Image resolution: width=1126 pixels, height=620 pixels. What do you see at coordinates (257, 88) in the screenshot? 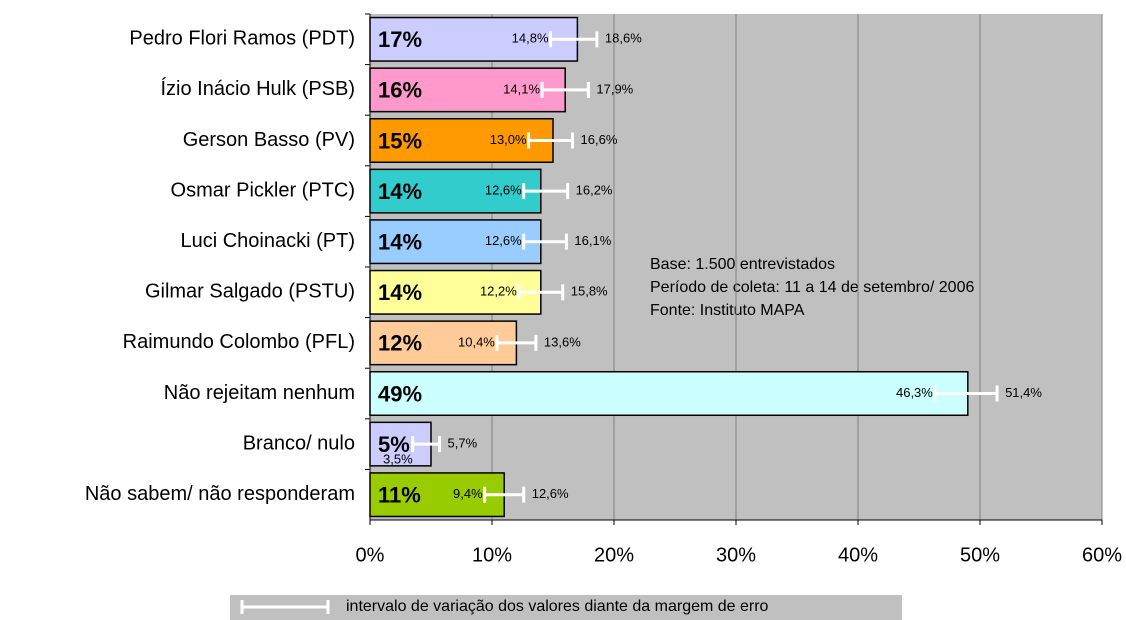
I see `y-tick-label: Ízio Inácio Hulk (PSB)` at bounding box center [257, 88].